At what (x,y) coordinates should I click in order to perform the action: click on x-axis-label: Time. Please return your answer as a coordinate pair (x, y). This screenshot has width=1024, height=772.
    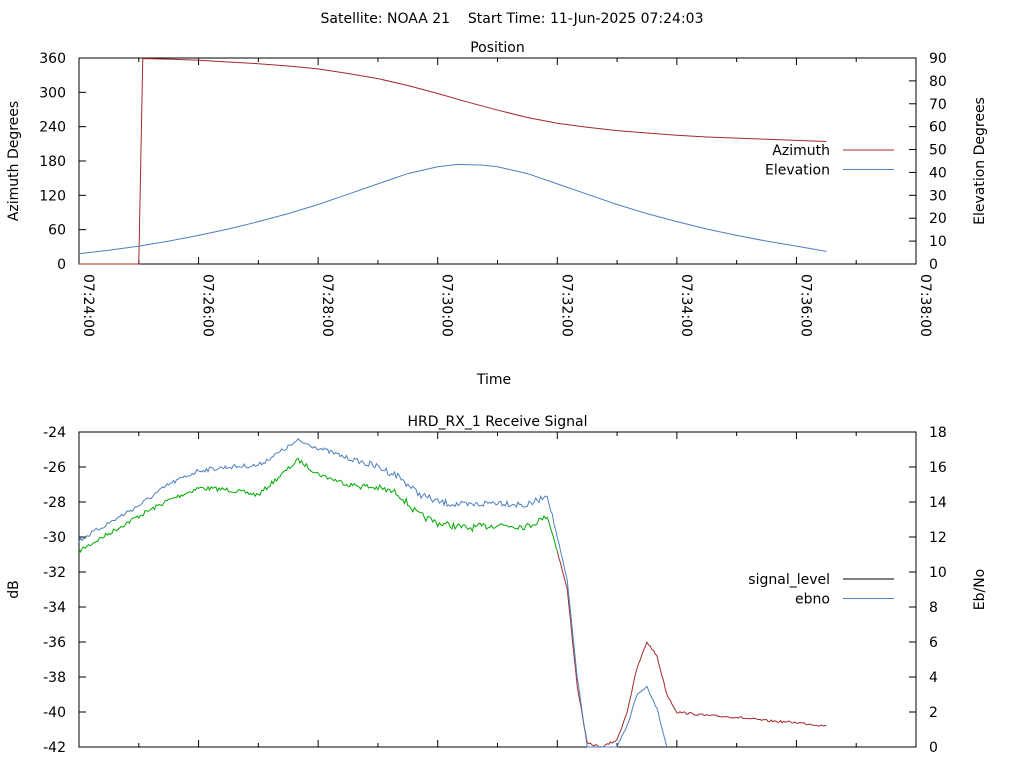
    Looking at the image, I should click on (493, 380).